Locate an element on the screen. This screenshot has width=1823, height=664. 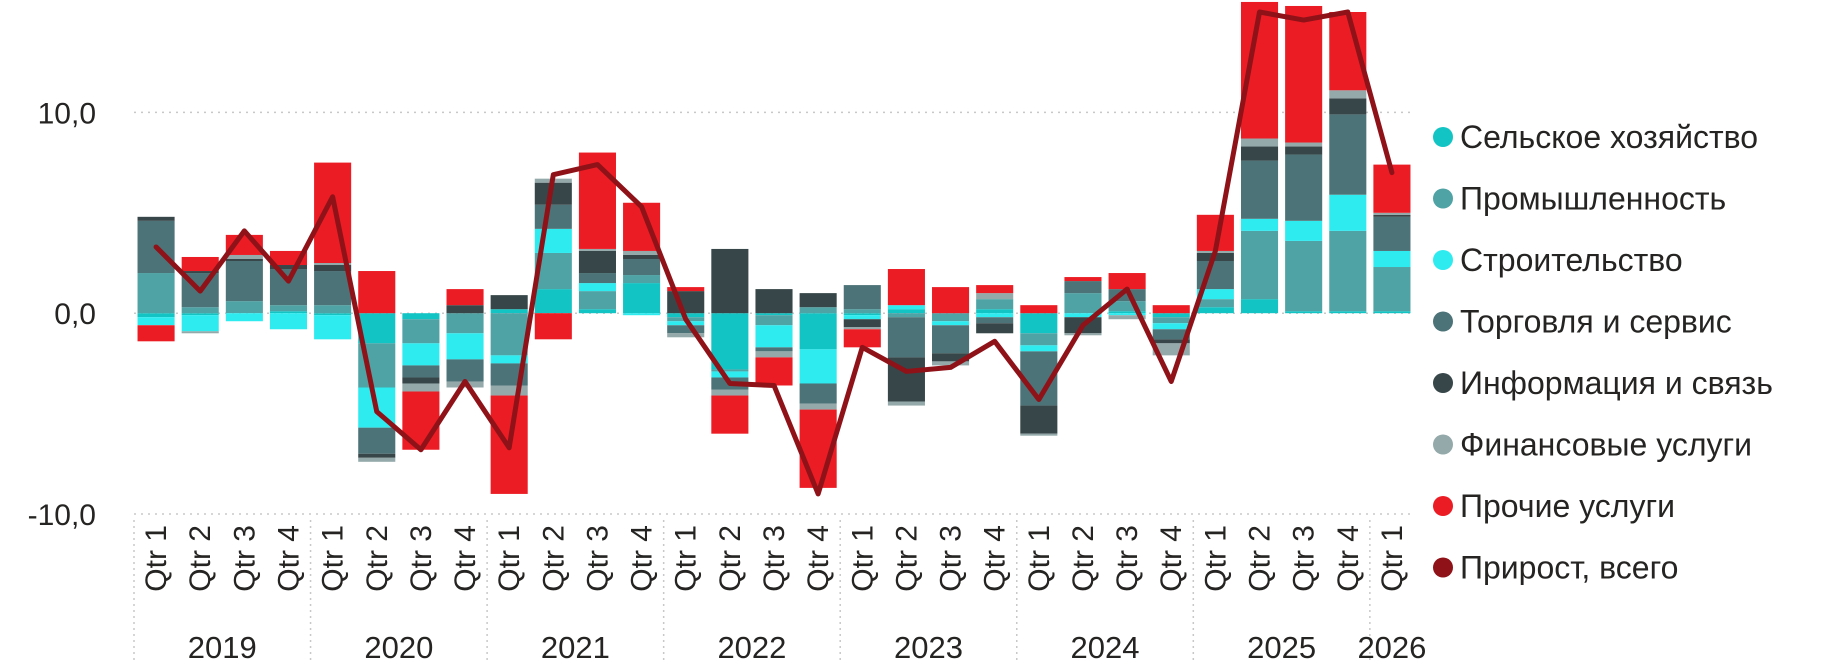
y-tick-label: 0,0 is located at coordinates (75, 314).